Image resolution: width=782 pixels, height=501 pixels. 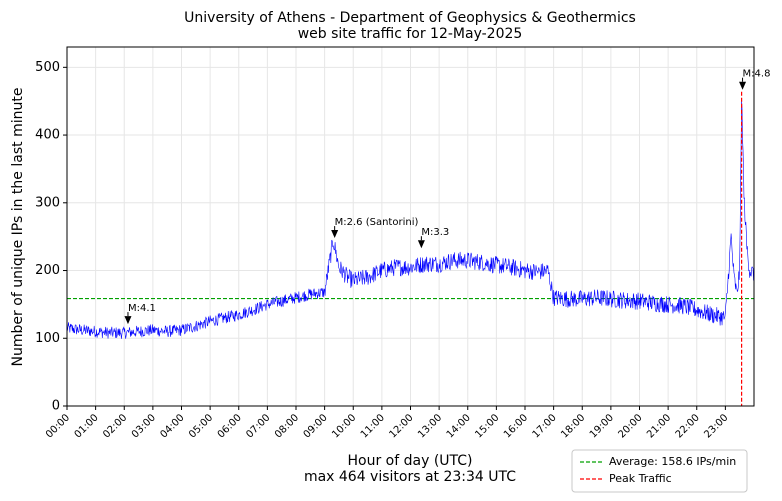 What do you see at coordinates (230, 426) in the screenshot?
I see `x-tick-label: 06:00` at bounding box center [230, 426].